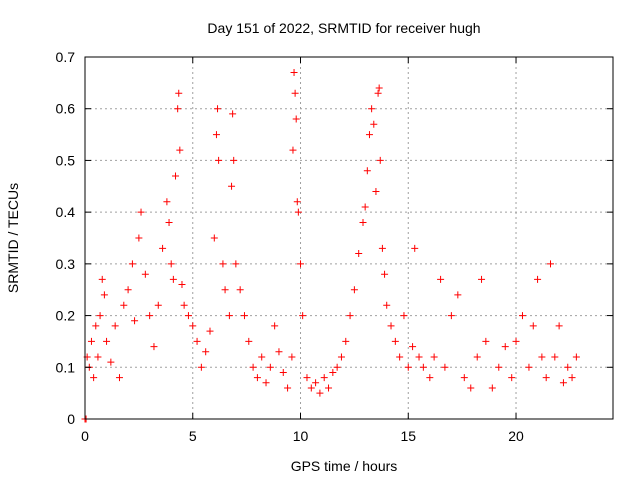  Describe the element at coordinates (66, 160) in the screenshot. I see `y-tick-label: 0.5` at that location.